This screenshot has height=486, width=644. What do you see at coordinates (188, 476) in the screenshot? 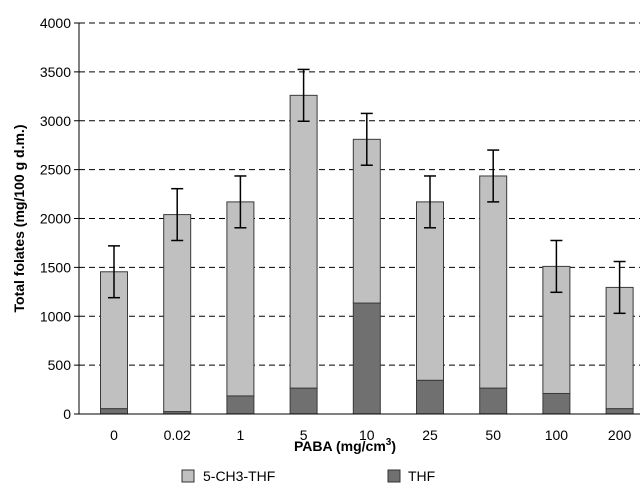
I see `legend-swatch-5-ch3-thf` at bounding box center [188, 476].